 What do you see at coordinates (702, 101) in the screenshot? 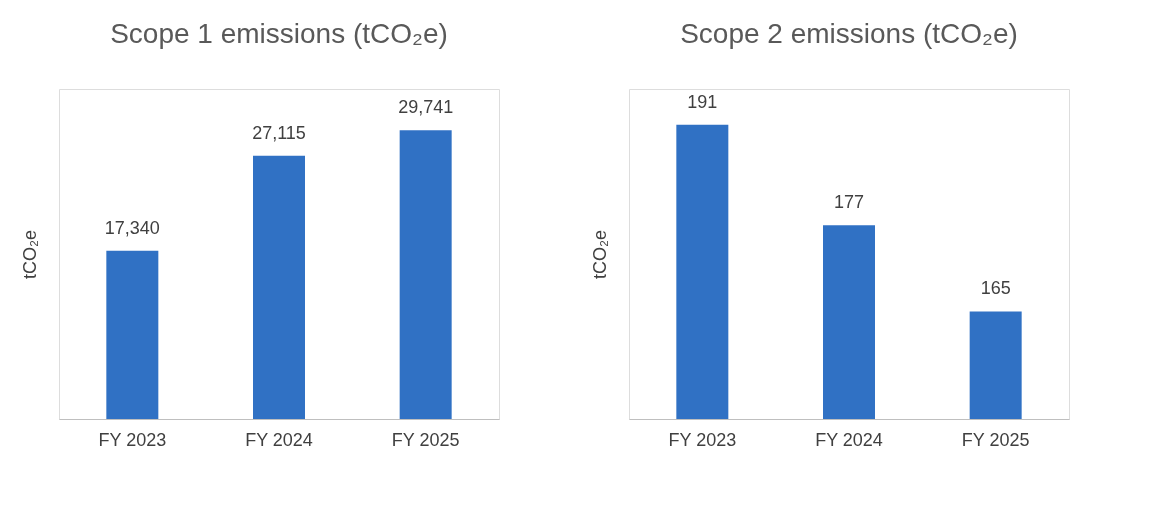
I see `data-label: 191` at bounding box center [702, 101].